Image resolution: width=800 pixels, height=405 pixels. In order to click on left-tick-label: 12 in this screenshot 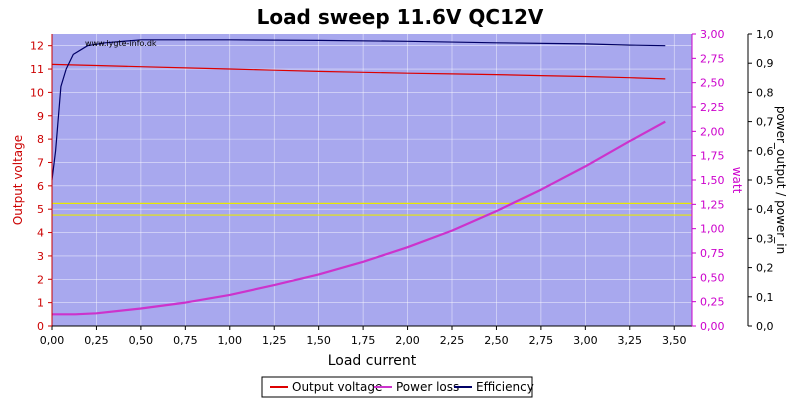, I will do `click(37, 46)`.